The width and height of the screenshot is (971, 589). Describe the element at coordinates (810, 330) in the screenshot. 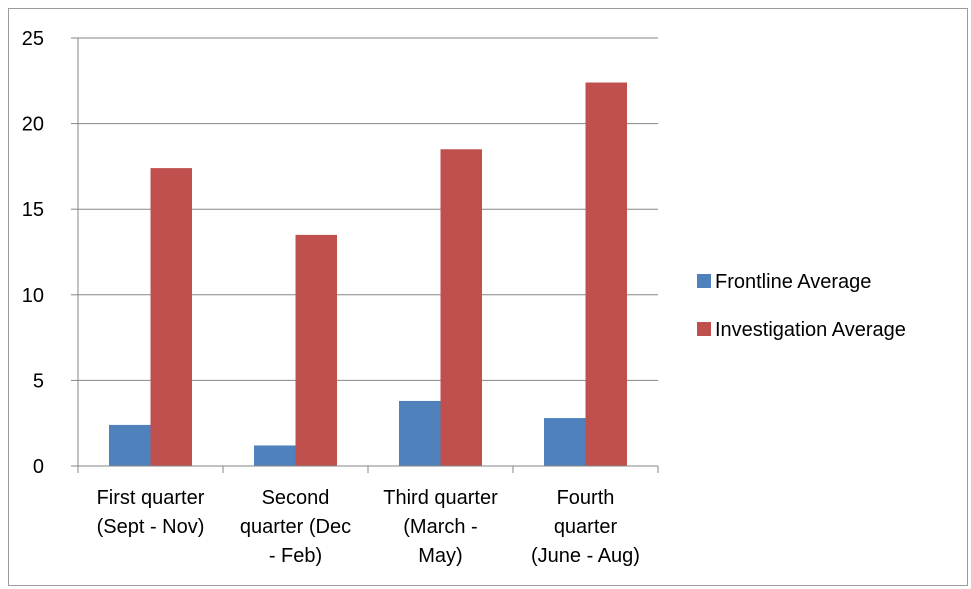

I see `legend-label: Investigation Average` at that location.